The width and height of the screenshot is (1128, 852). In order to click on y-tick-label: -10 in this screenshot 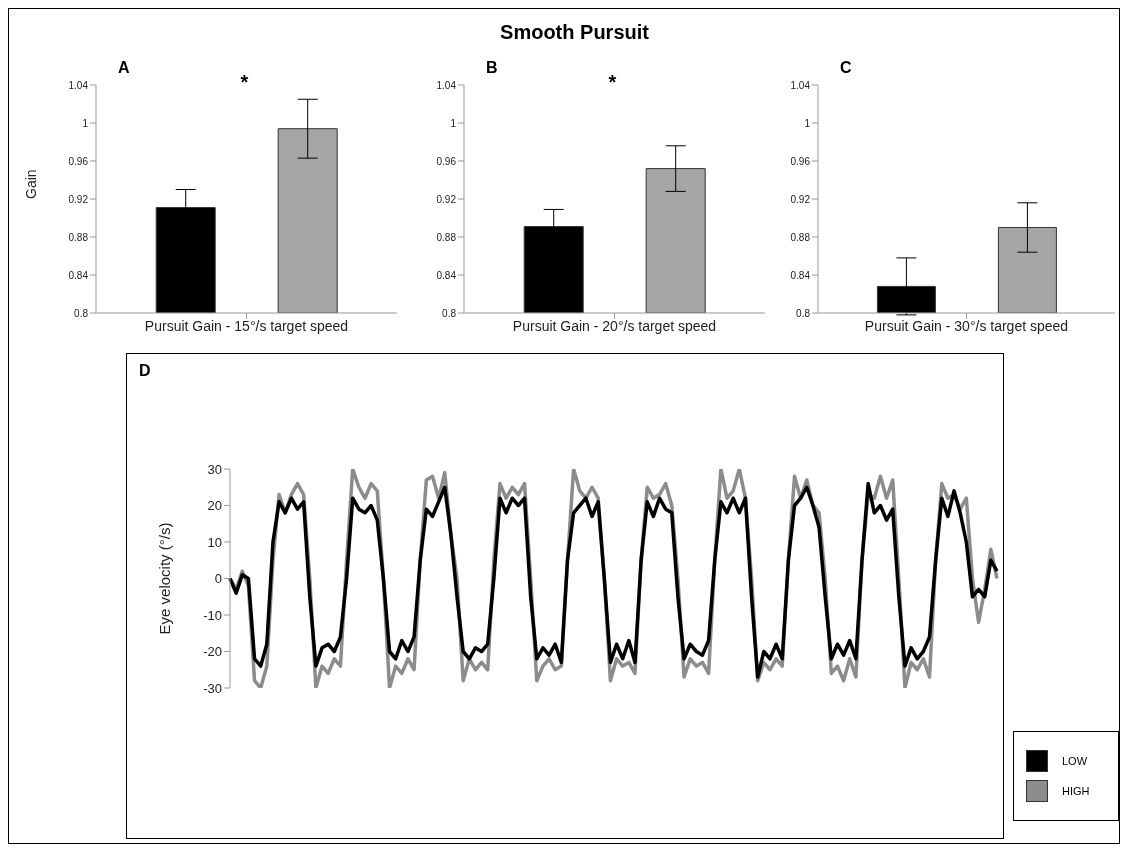, I will do `click(212, 615)`.